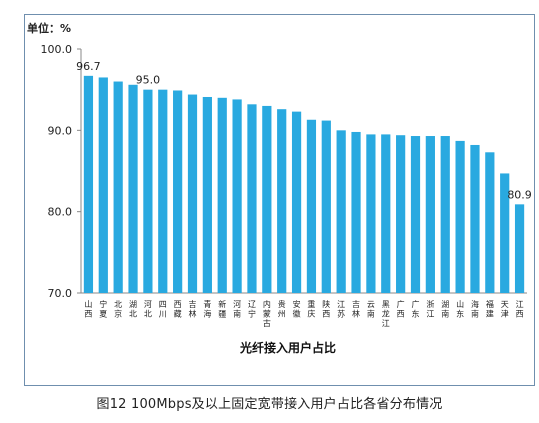  Describe the element at coordinates (490, 309) in the screenshot. I see `x-tick-label: 福建` at that location.